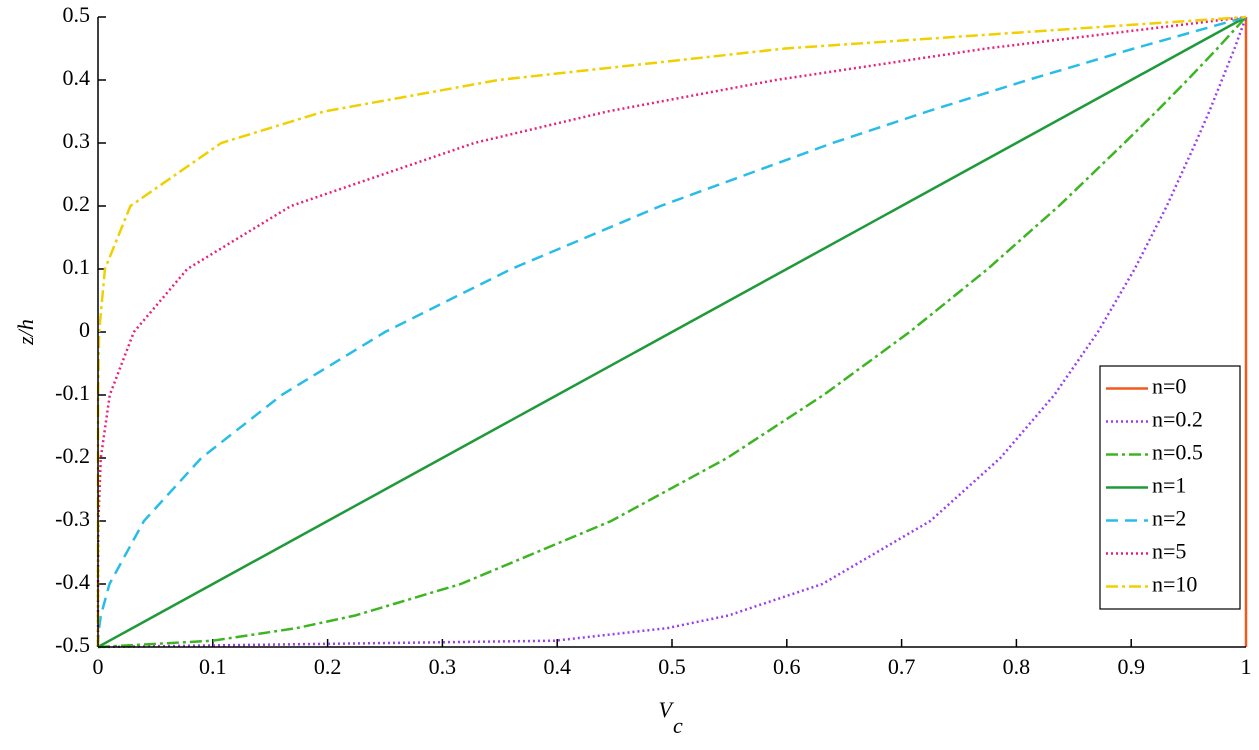  What do you see at coordinates (25, 332) in the screenshot?
I see `y-axis-label: z/h` at bounding box center [25, 332].